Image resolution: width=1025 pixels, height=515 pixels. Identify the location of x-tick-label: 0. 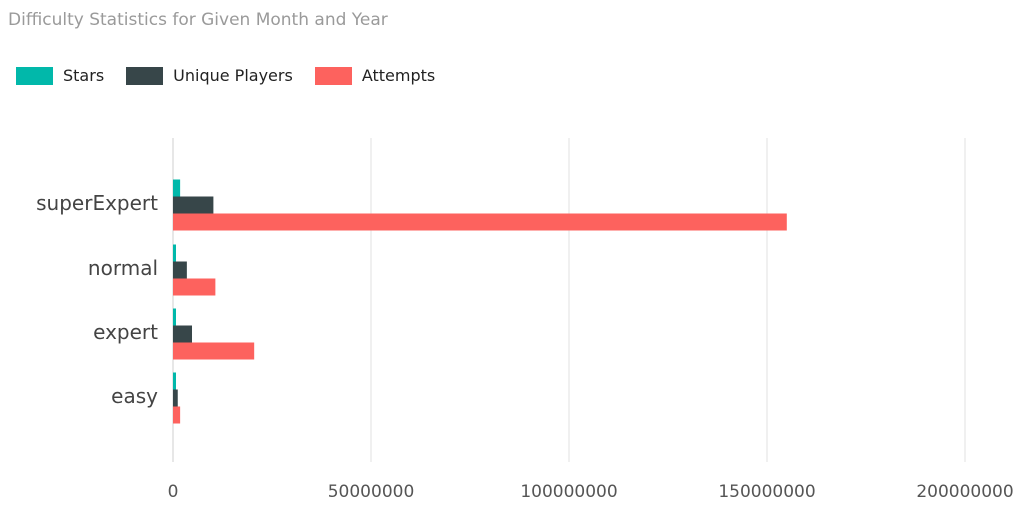
(173, 492).